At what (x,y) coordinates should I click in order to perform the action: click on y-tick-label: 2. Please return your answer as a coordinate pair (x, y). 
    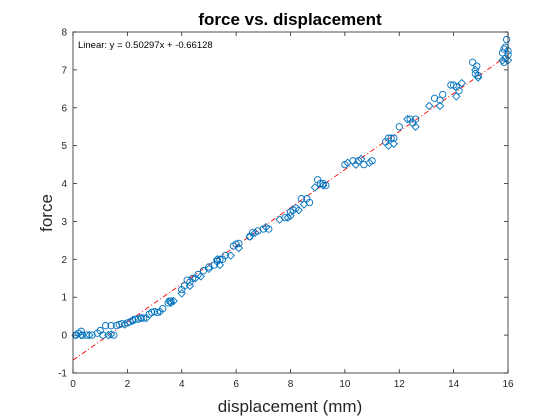
    Looking at the image, I should click on (64, 260).